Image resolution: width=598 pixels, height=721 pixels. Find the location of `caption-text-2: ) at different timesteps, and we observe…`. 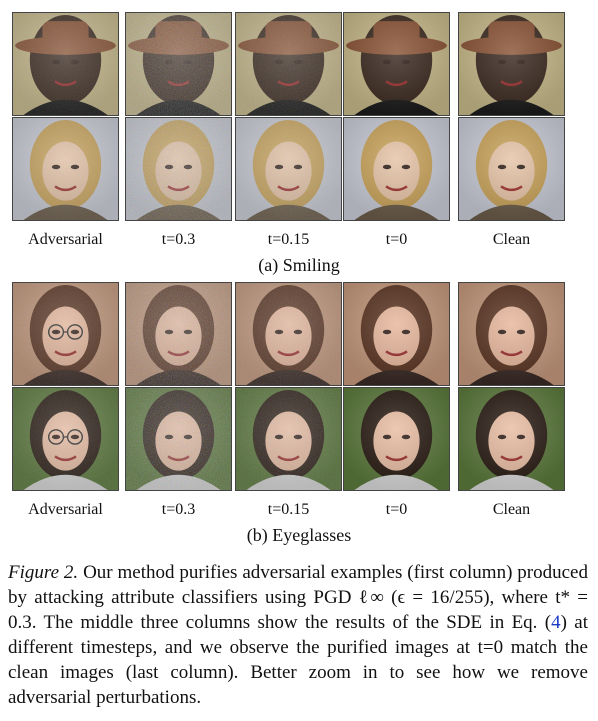

caption-text-2: ) at different timesteps, and we observe… is located at coordinates (298, 660).